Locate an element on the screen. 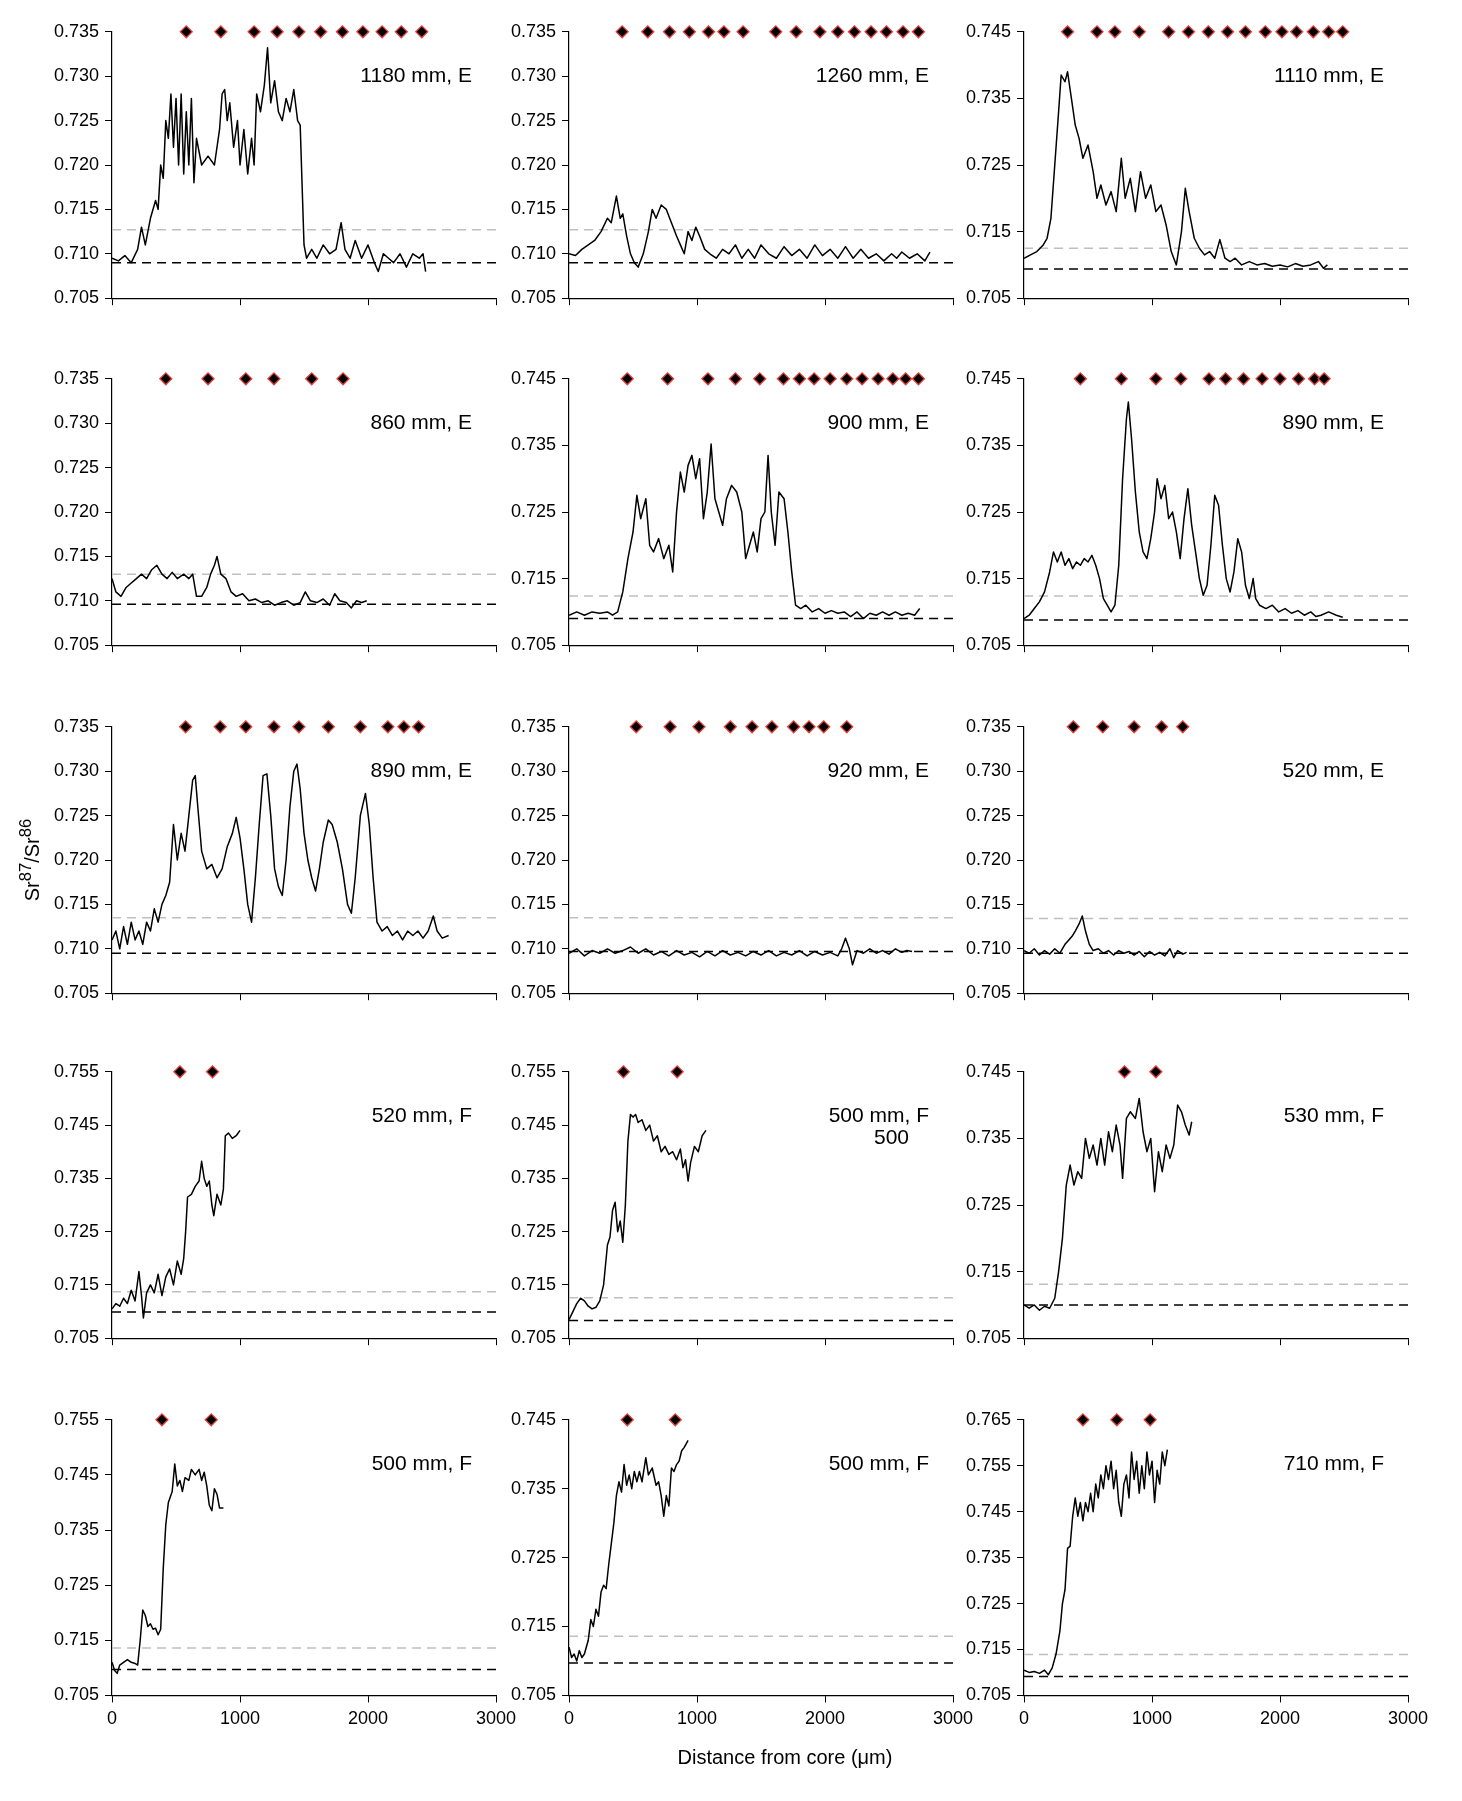  x-axis-title: Distance from core (μm) is located at coordinates (785, 1757).